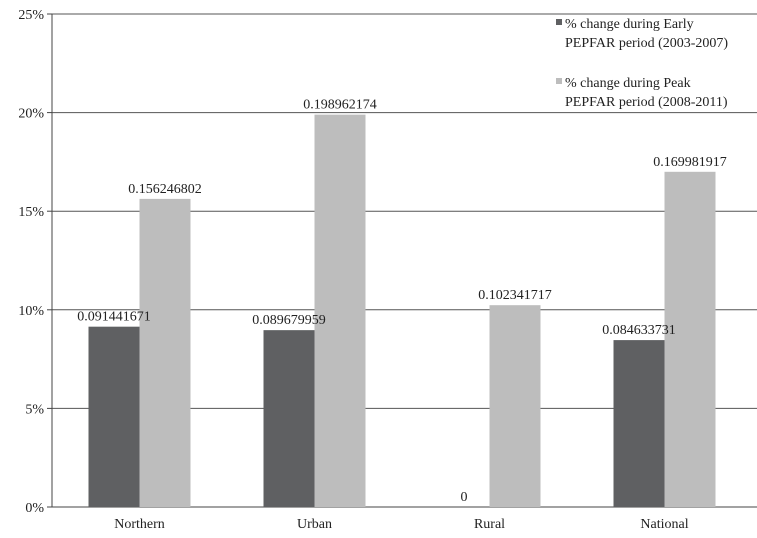 This screenshot has width=757, height=538. Describe the element at coordinates (34, 508) in the screenshot. I see `y-tick-label: 0%` at that location.